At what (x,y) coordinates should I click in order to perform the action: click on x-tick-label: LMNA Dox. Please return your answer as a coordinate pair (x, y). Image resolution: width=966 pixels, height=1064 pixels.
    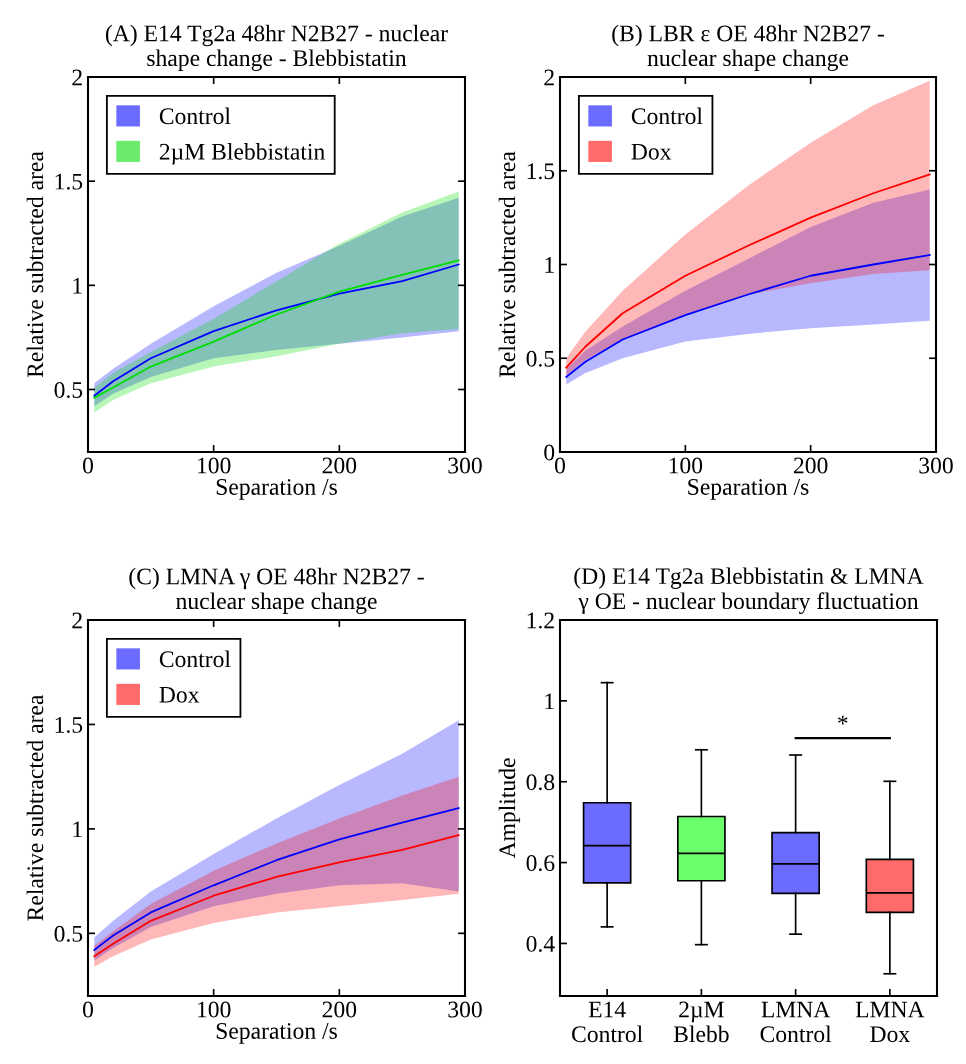
    Looking at the image, I should click on (890, 1022).